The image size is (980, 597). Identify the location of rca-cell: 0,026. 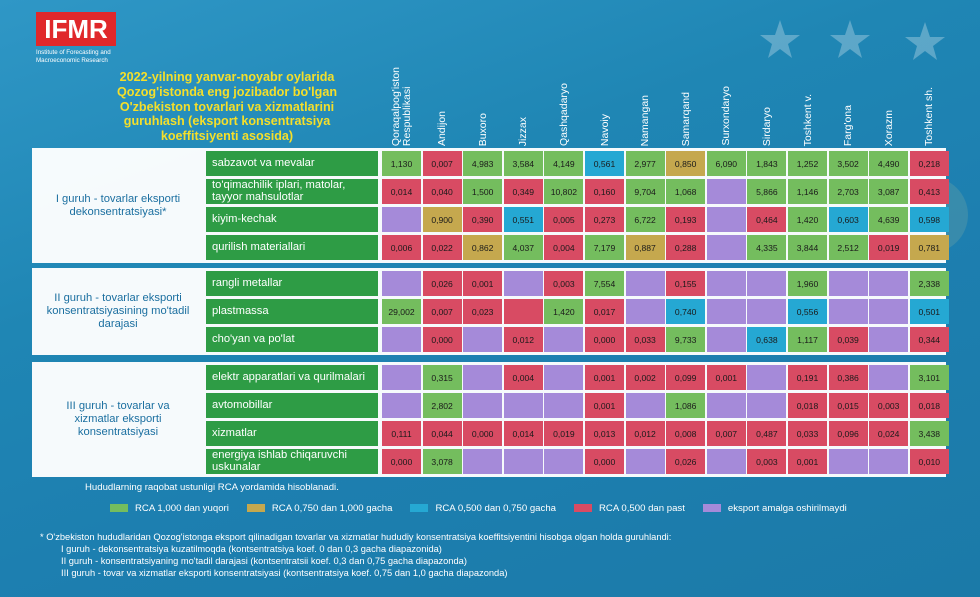
(686, 461).